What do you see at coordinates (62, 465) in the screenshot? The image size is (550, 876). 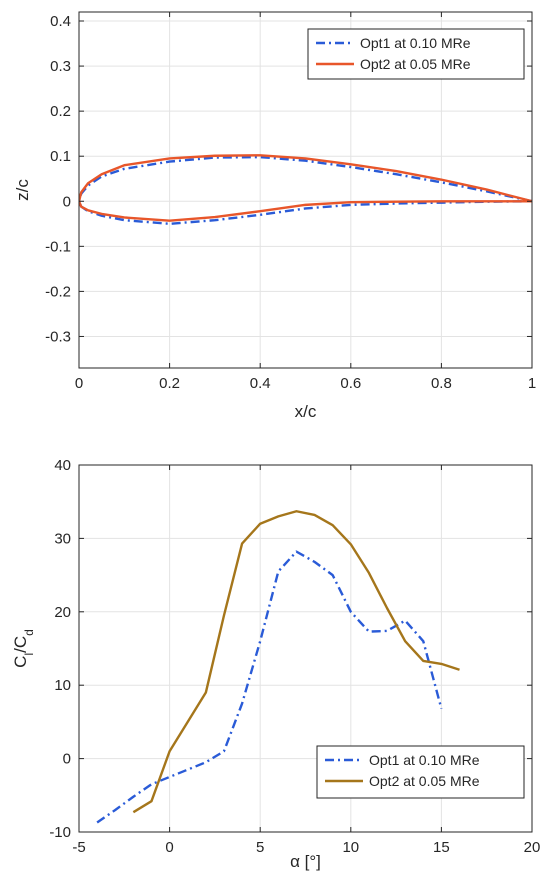 I see `y-tick-label: 40` at bounding box center [62, 465].